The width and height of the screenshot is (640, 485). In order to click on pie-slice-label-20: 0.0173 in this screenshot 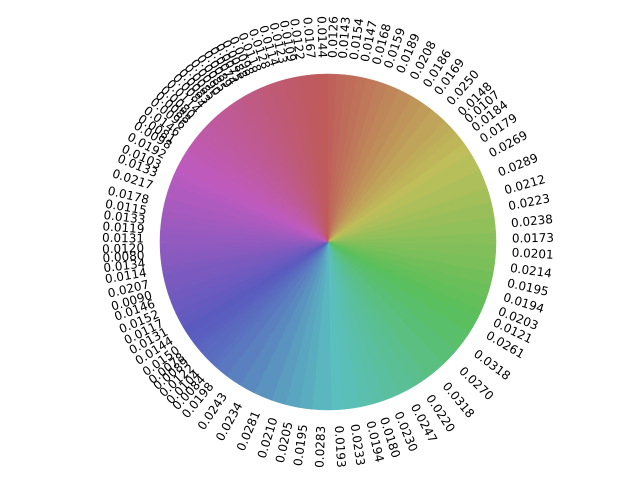, I will do `click(533, 238)`.